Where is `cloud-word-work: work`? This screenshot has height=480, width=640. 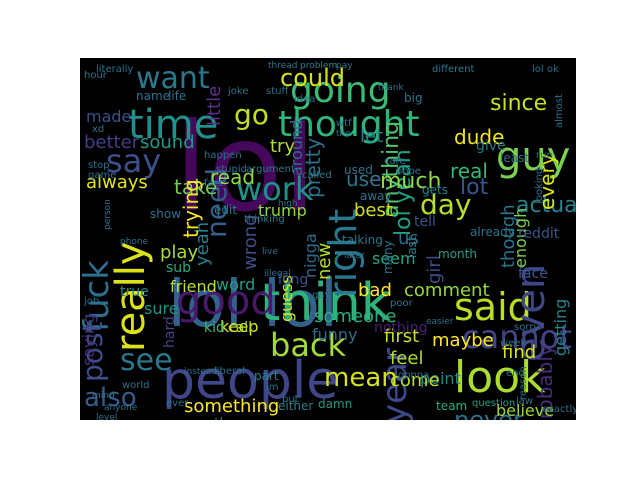
cloud-word-work: work is located at coordinates (275, 189).